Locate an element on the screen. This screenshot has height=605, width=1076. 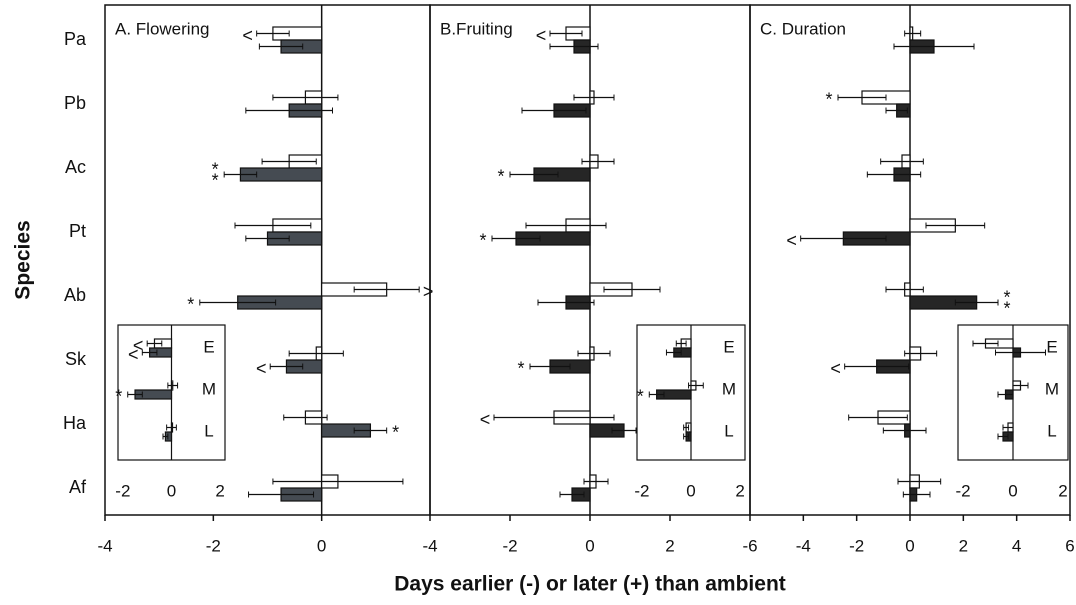
y-tick-label: Af is located at coordinates (78, 487).